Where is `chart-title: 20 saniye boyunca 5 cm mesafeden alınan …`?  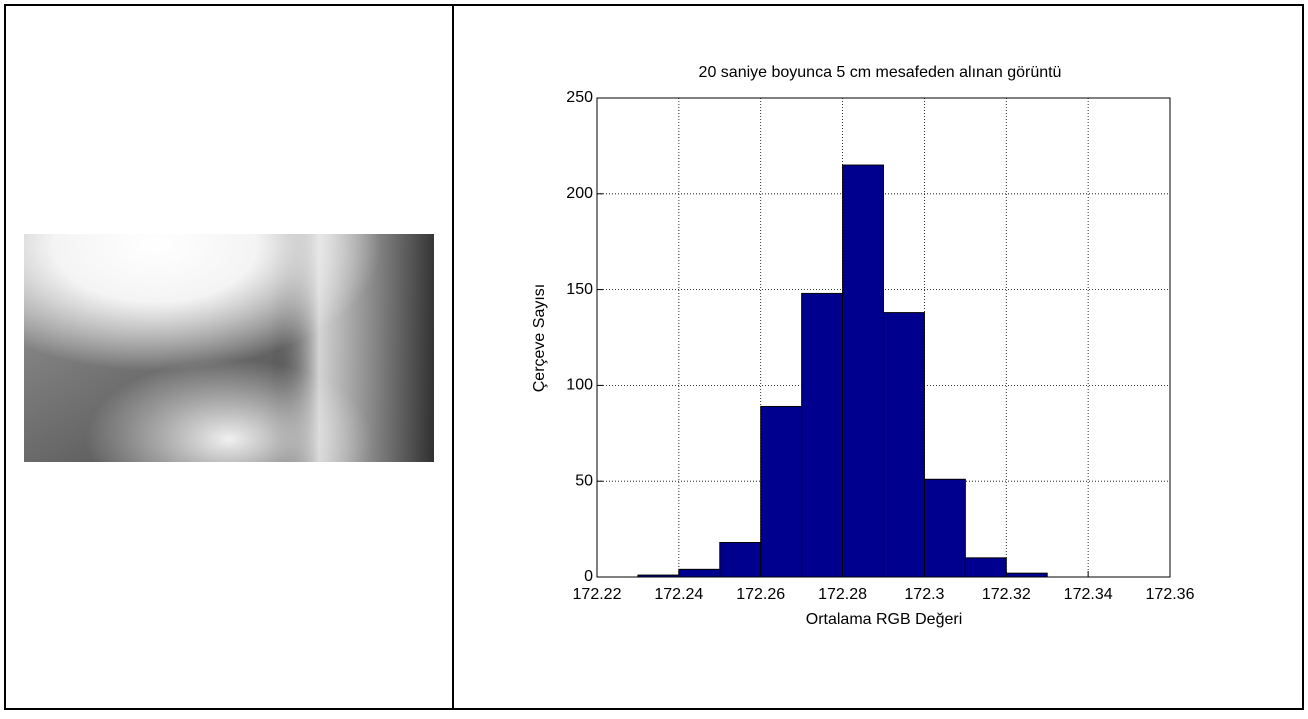 chart-title: 20 saniye boyunca 5 cm mesafeden alınan … is located at coordinates (880, 72).